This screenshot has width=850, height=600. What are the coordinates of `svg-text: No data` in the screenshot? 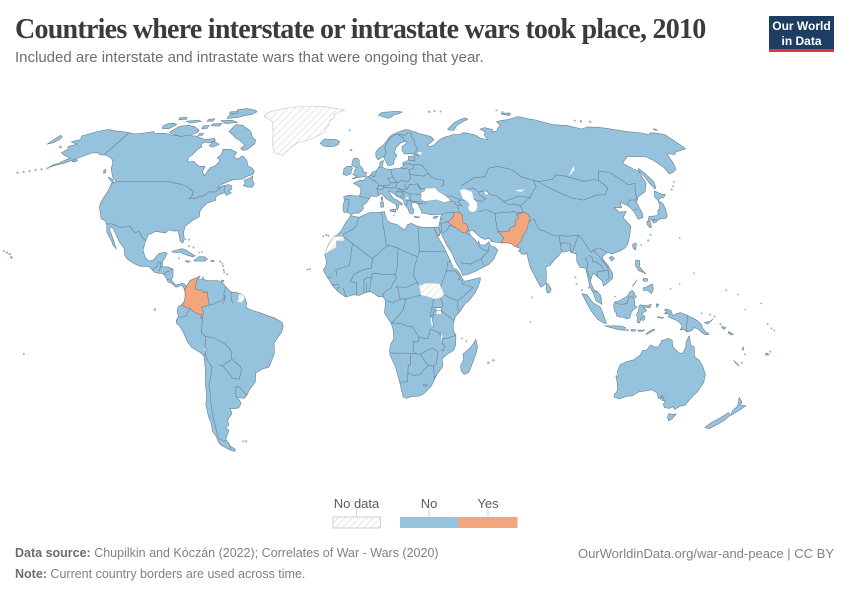 It's located at (357, 503).